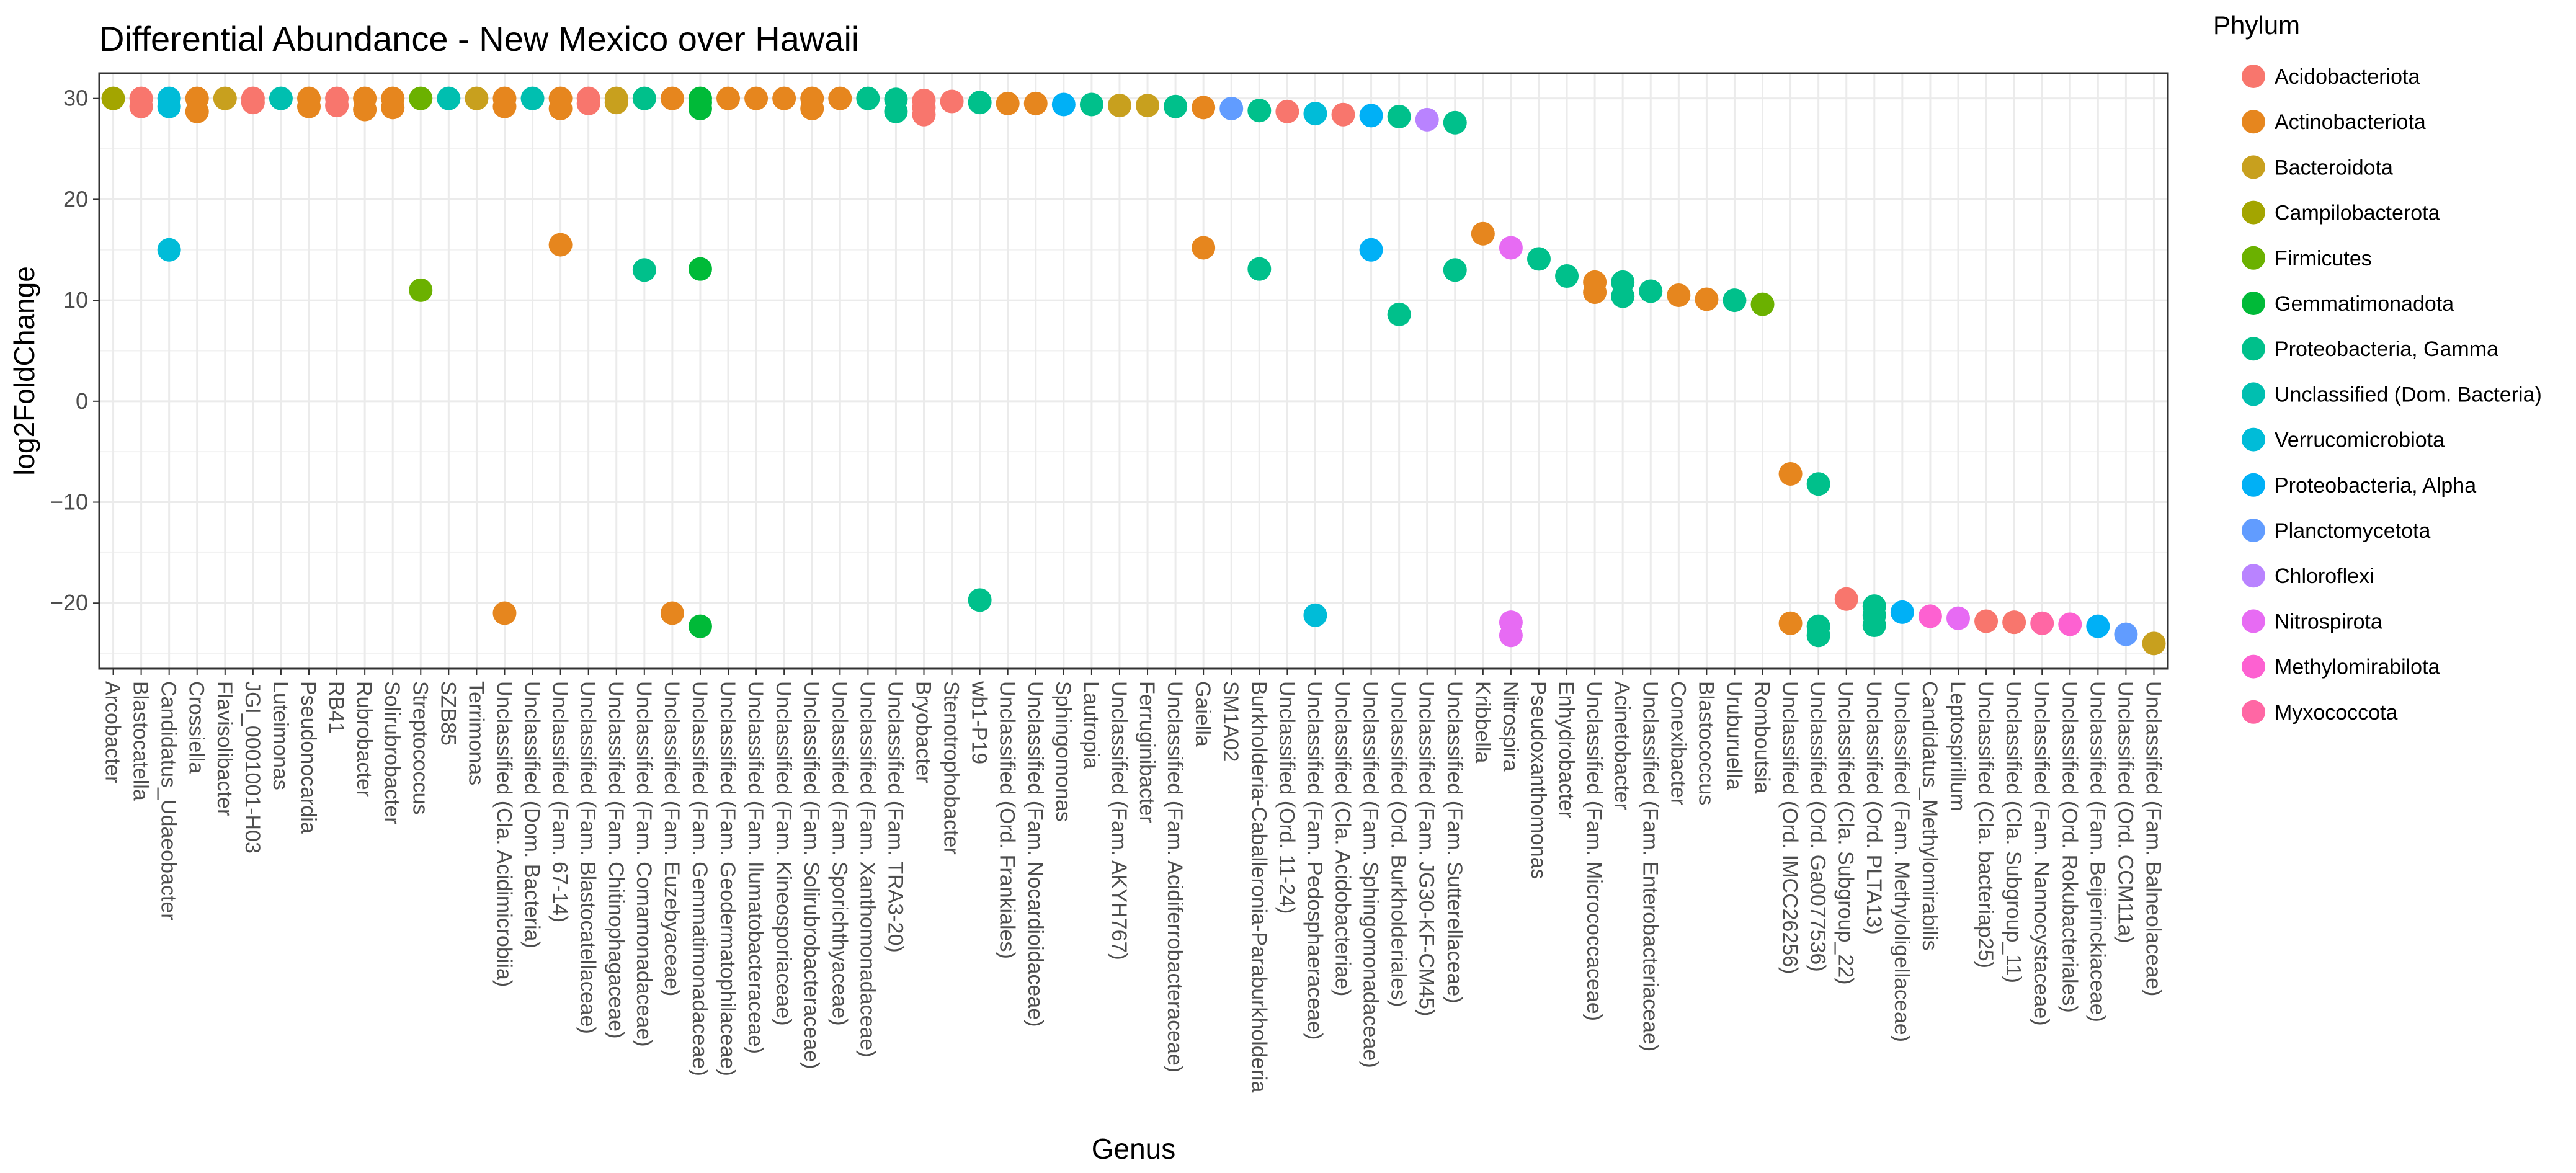 The width and height of the screenshot is (2576, 1173). Describe the element at coordinates (1902, 861) in the screenshot. I see `x-tick-label: Unclassified (Fam. Methyloligellaceae)` at that location.